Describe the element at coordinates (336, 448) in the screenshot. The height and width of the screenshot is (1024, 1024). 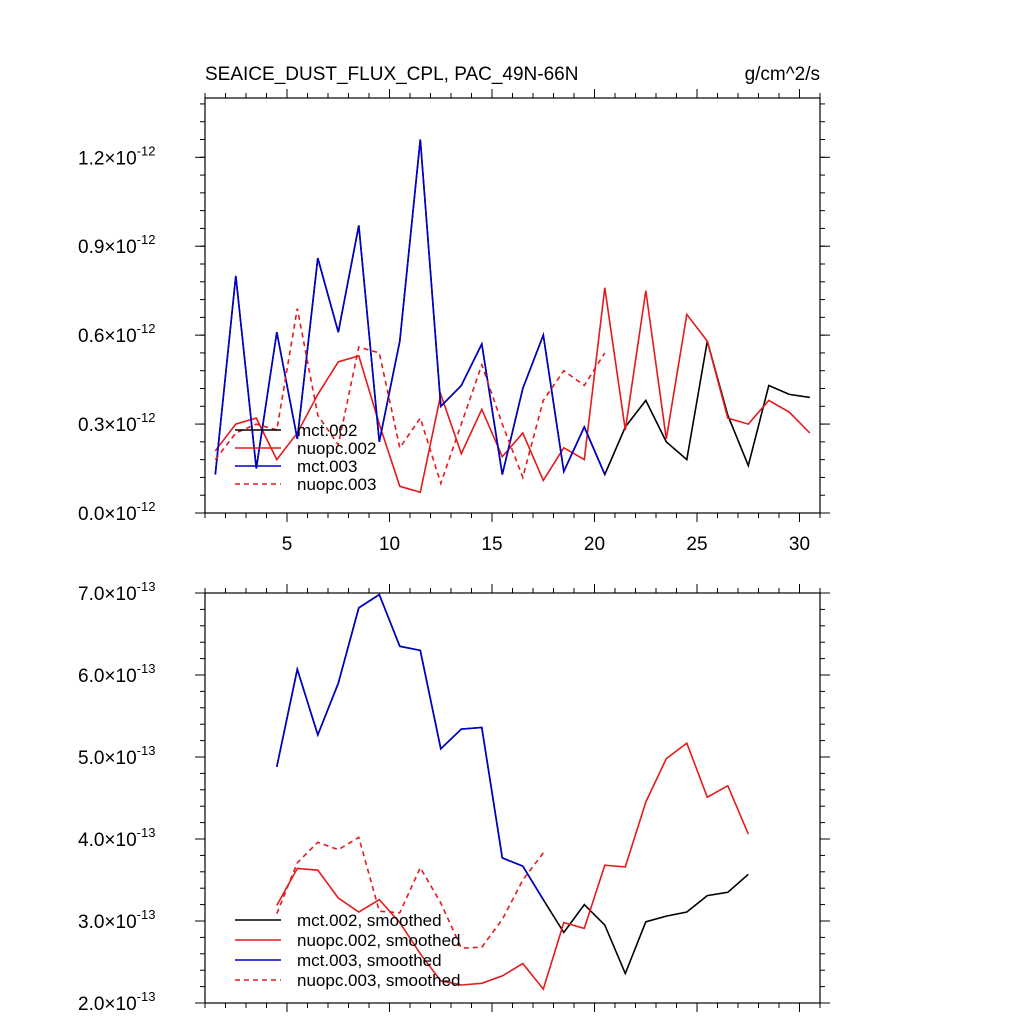
I see `legend-label-1: nuopc.002` at that location.